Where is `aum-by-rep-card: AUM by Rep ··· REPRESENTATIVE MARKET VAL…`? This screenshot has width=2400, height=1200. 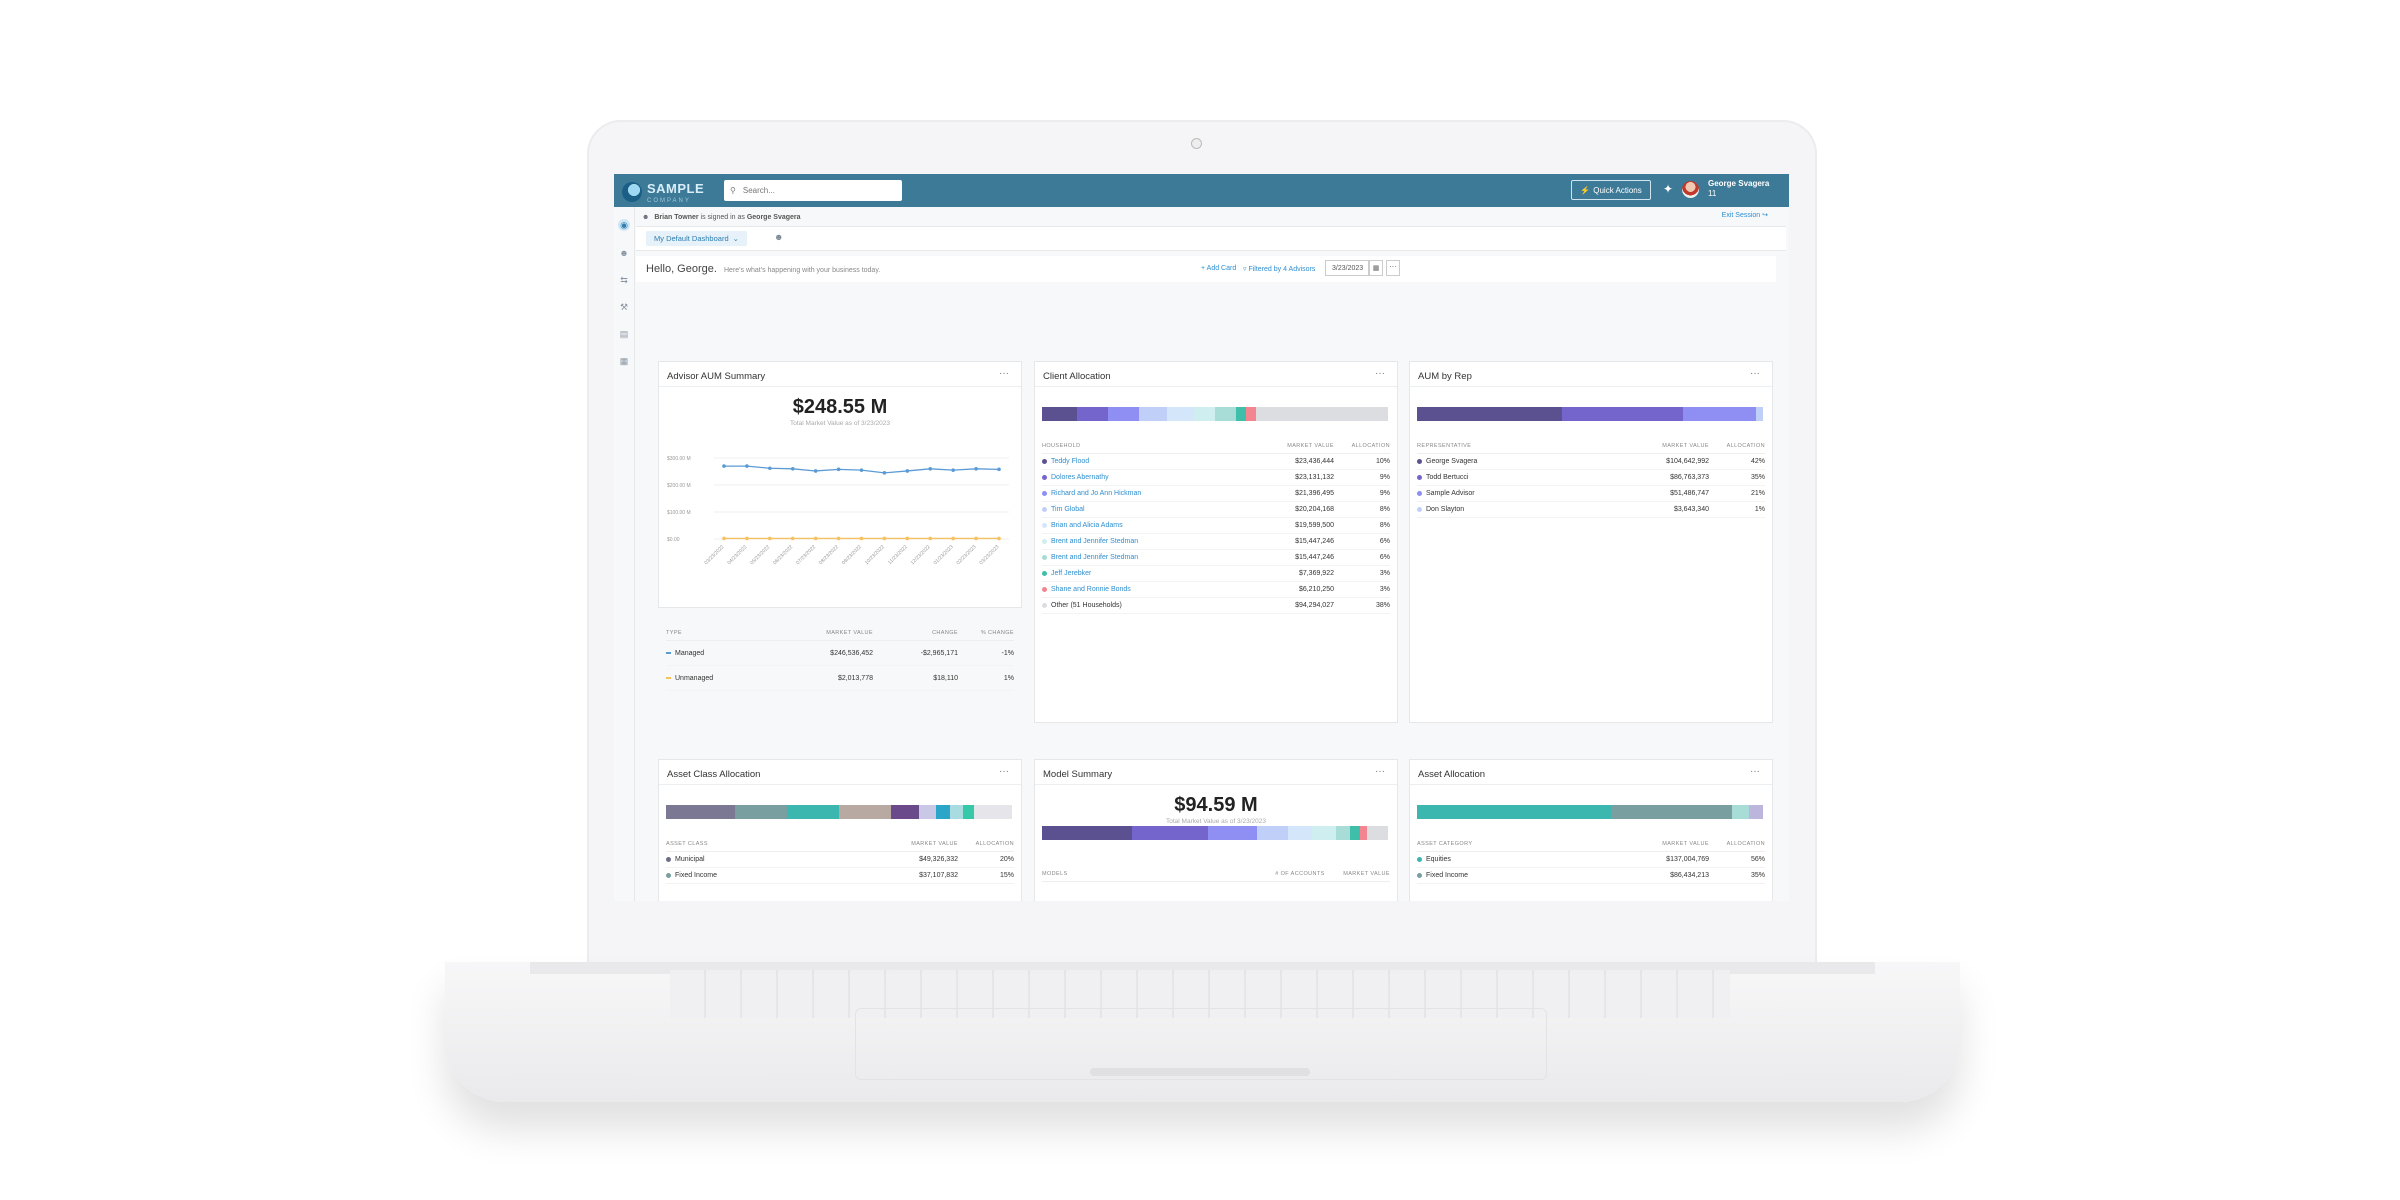 aum-by-rep-card: AUM by Rep ··· REPRESENTATIVE MARKET VAL… is located at coordinates (1591, 542).